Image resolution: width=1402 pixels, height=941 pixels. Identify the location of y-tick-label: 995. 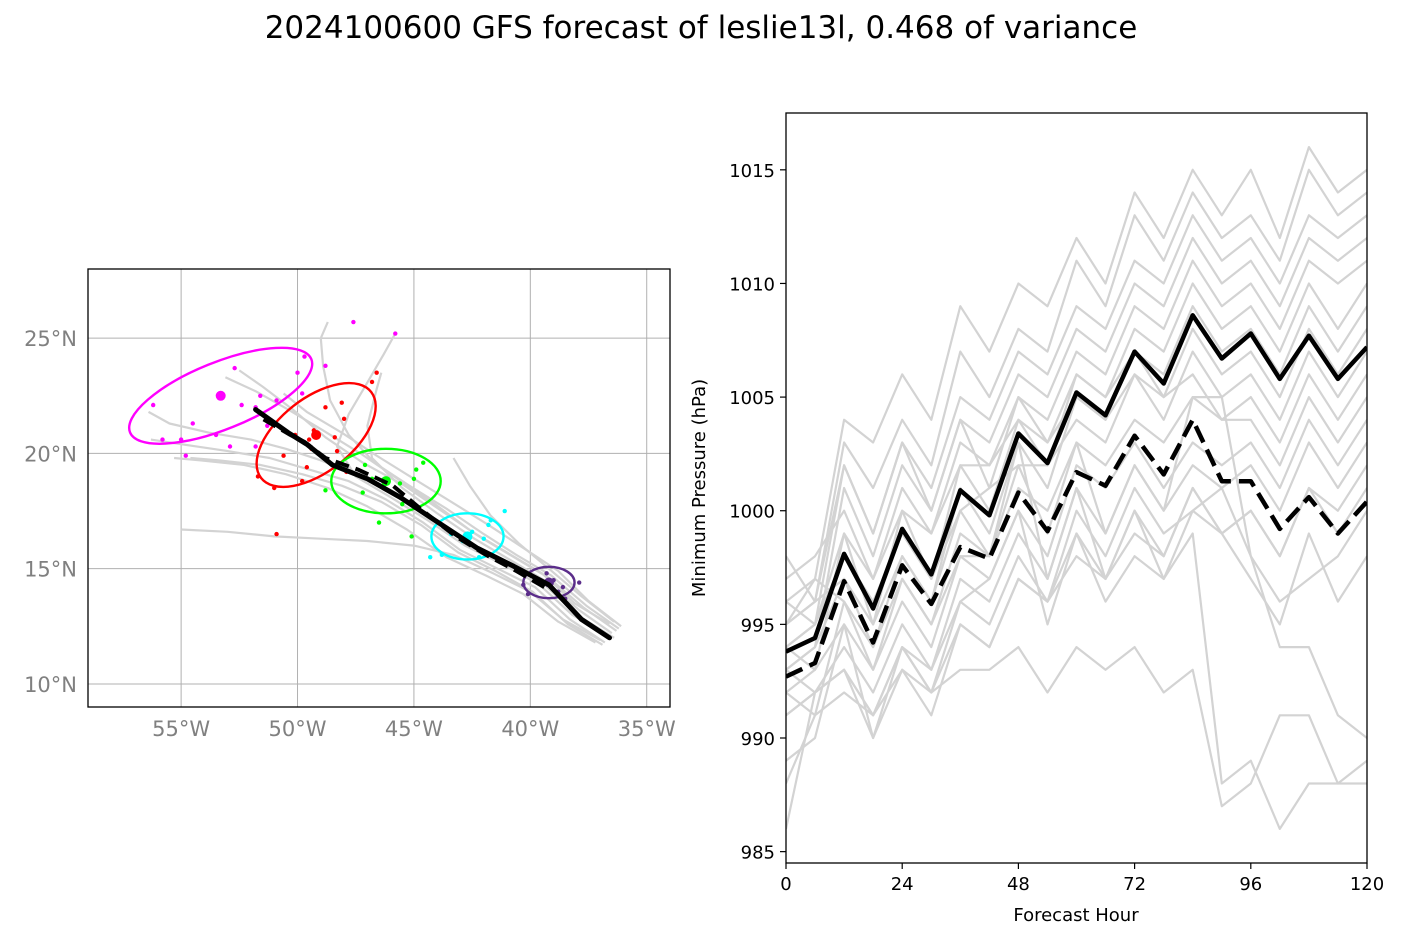
(758, 625).